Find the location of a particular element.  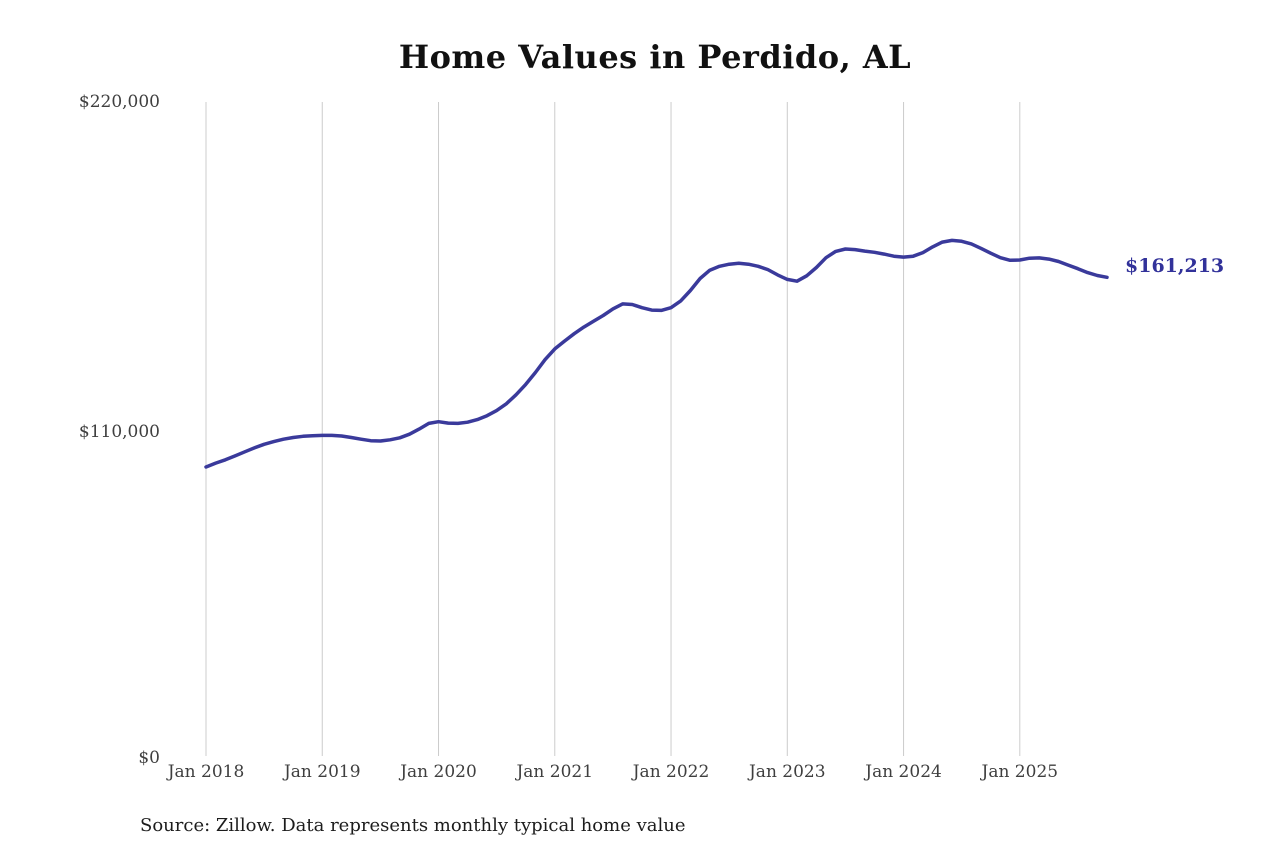

y-axis-label-0: $0 is located at coordinates (149, 758).